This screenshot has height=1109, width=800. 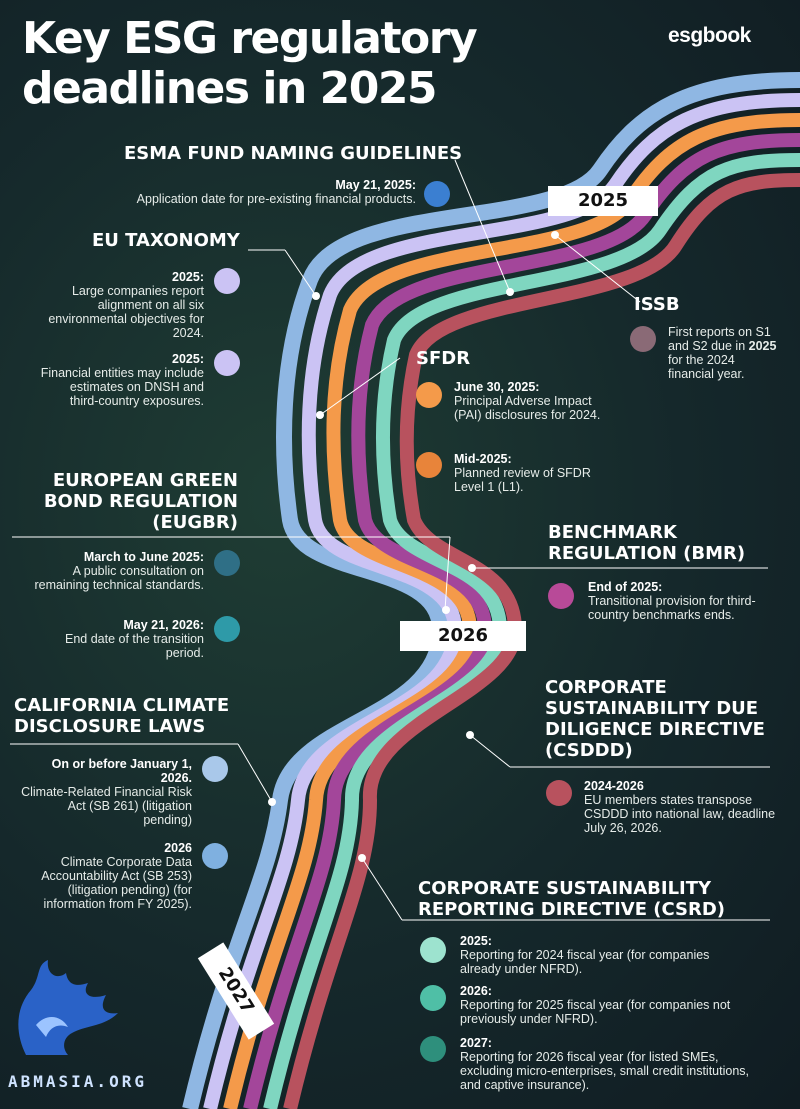 I want to click on california-title-line-1: CALIFORNIA CLIMATE, so click(x=122, y=705).